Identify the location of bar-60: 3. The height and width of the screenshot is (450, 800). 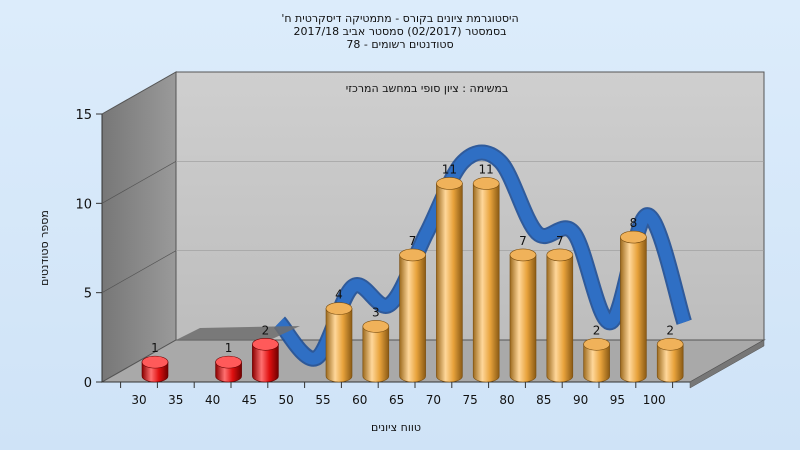
(376, 344).